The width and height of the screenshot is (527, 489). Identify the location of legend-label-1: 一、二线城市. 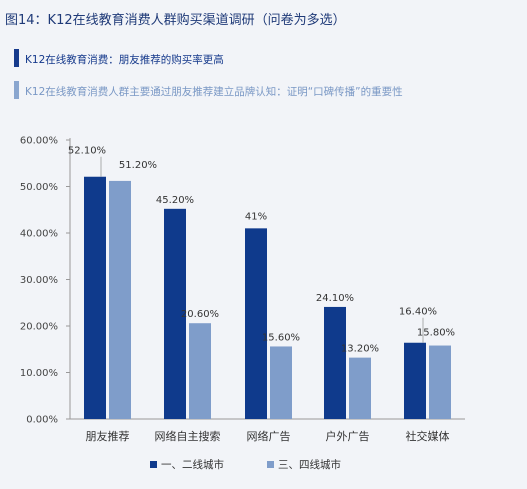
(192, 464).